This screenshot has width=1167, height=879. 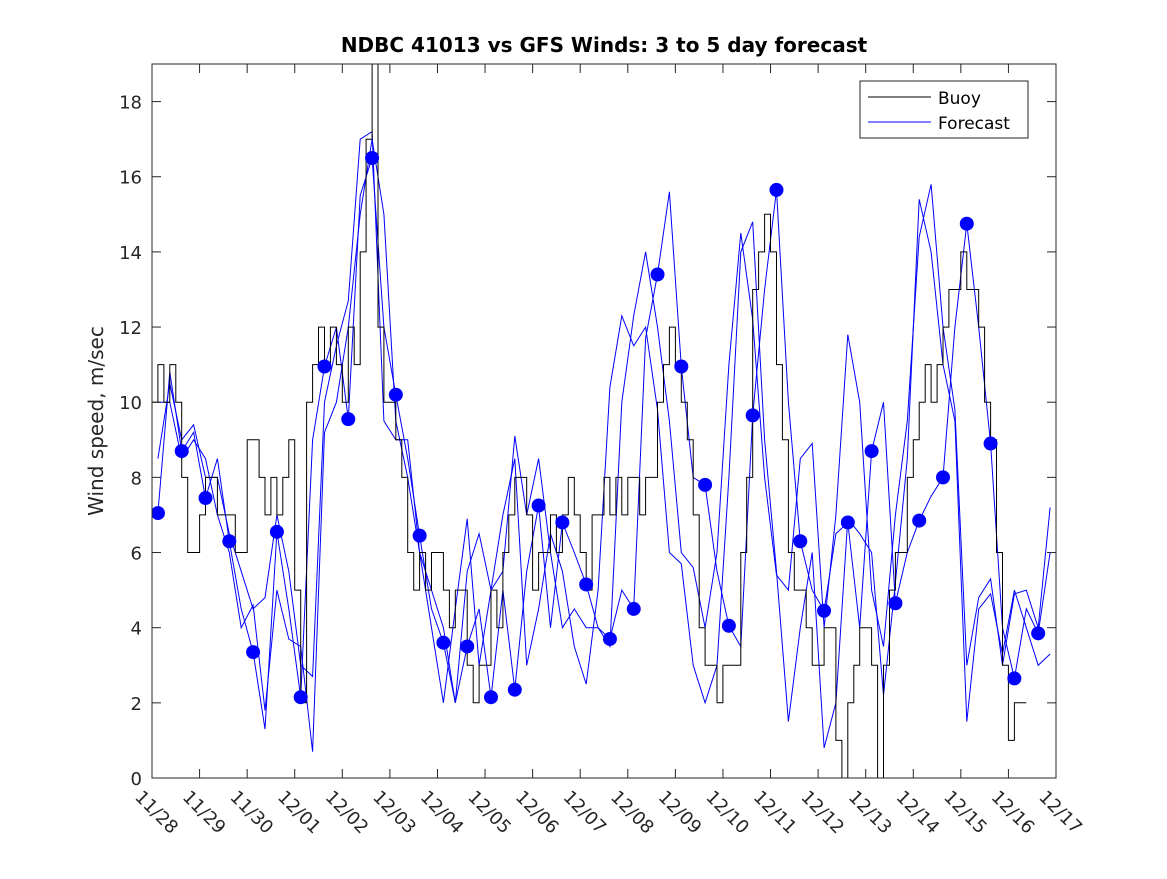 I want to click on y-tick-label: 6, so click(x=136, y=554).